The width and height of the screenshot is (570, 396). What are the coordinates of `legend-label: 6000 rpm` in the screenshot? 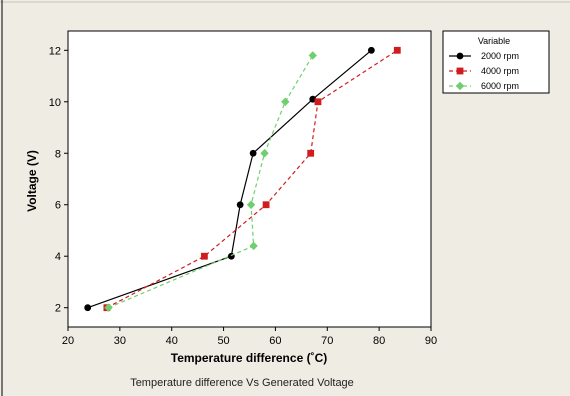 It's located at (500, 86).